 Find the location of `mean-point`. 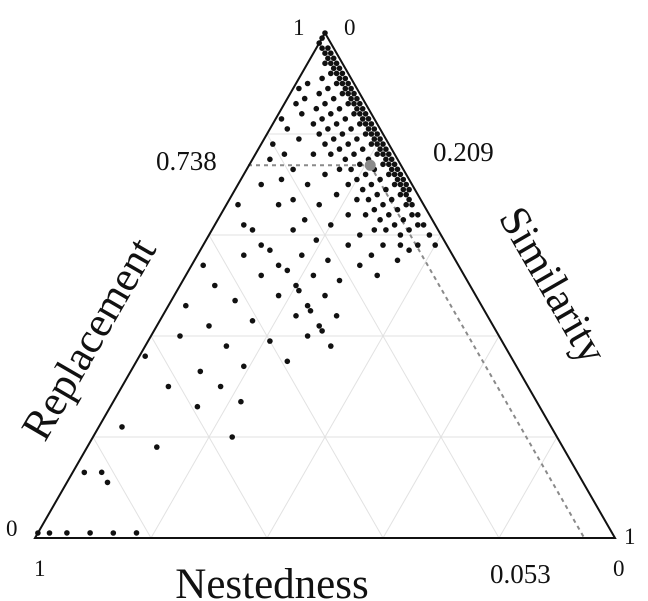

mean-point is located at coordinates (370, 165).